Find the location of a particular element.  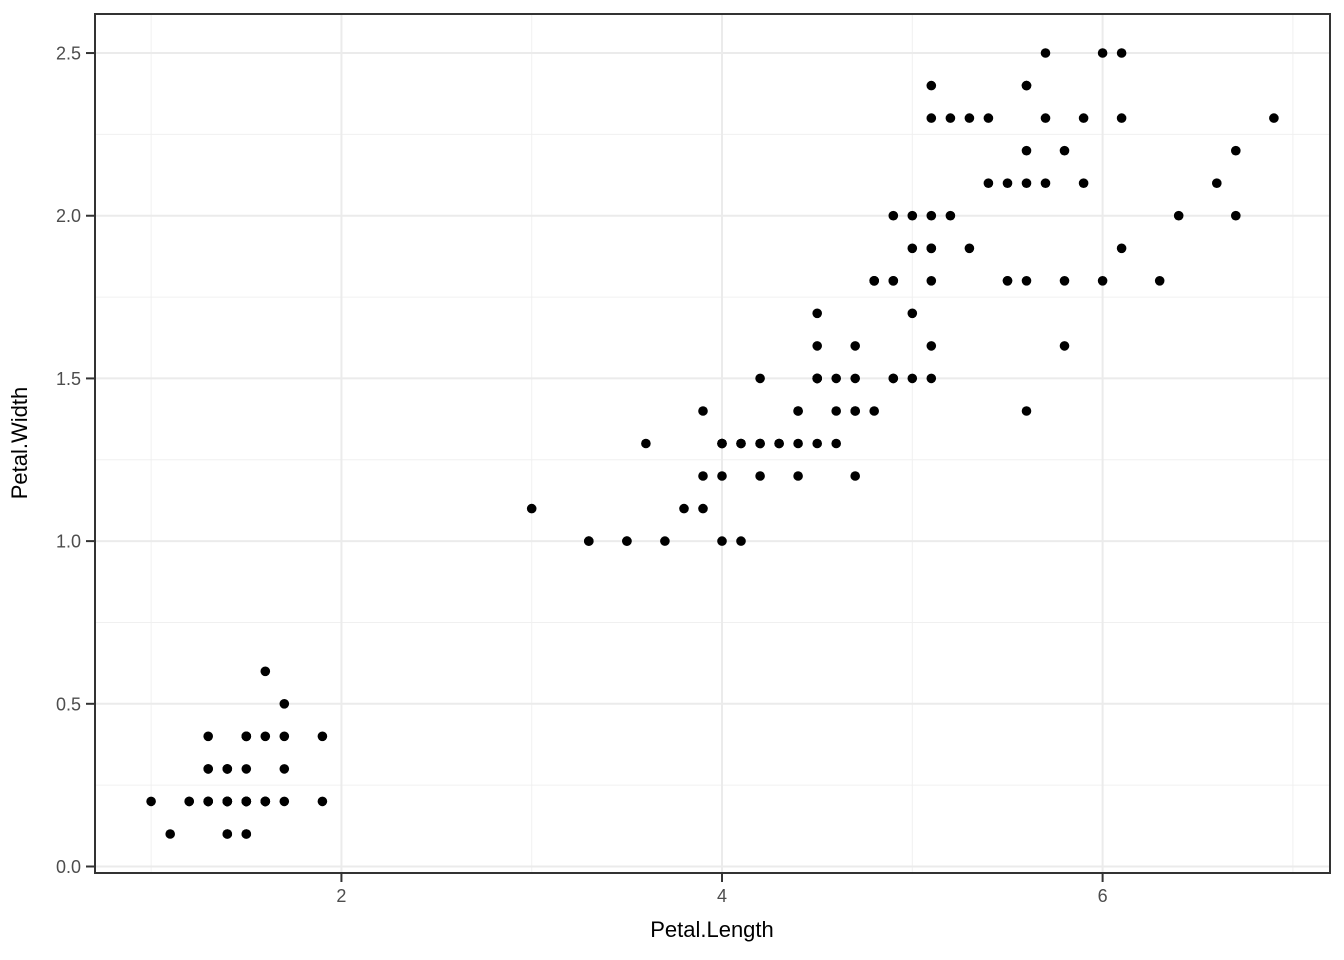

y-tick-label: 0.5 is located at coordinates (68, 704).